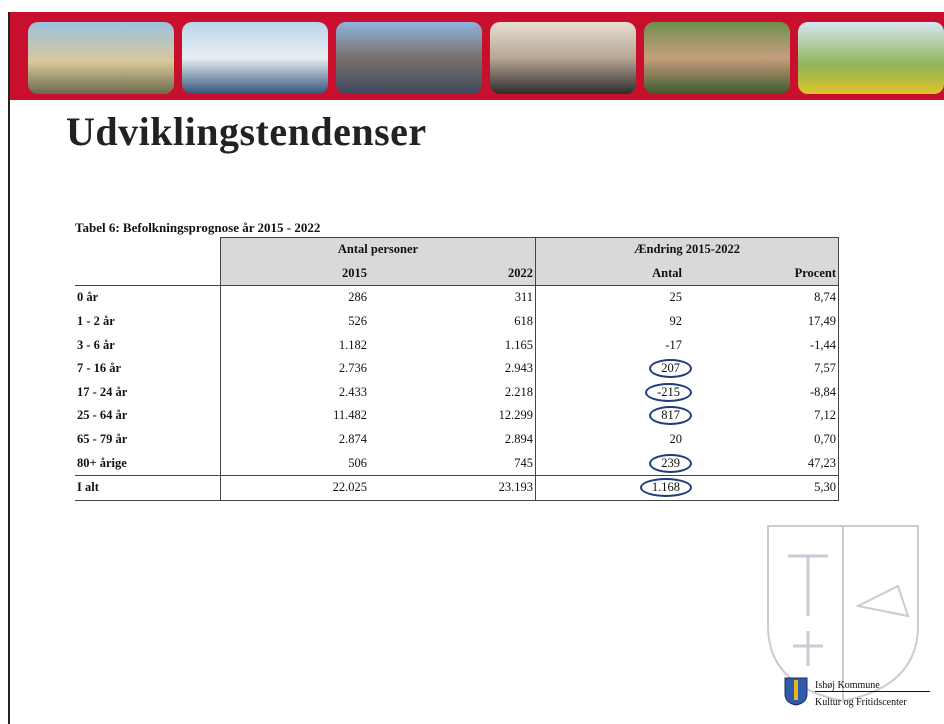 The width and height of the screenshot is (944, 724). I want to click on cell-text: 65 - 79 år, so click(102, 439).